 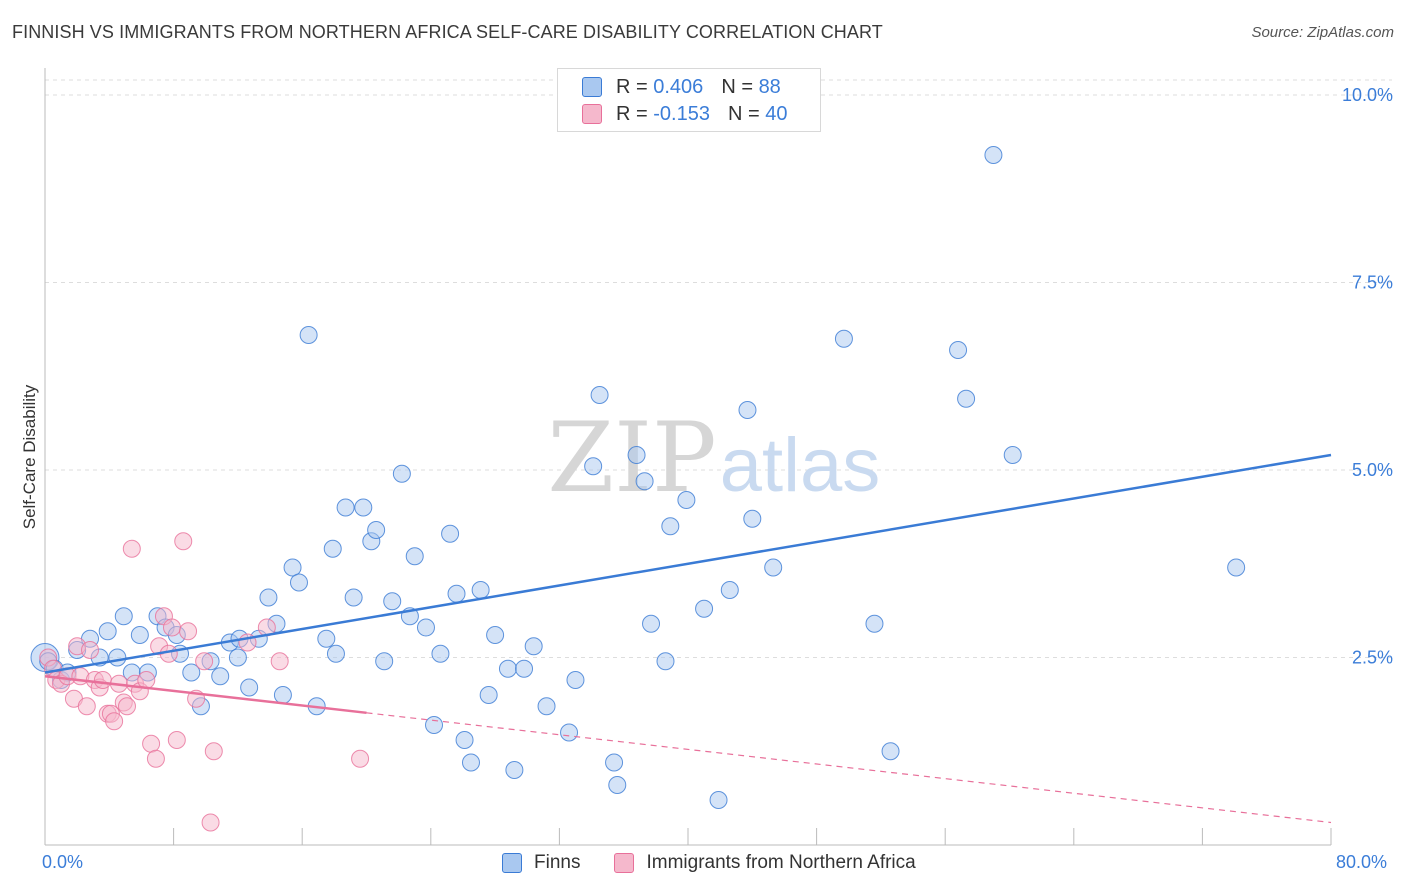 I want to click on y-tick-labels: 2.5% 5.0% 7.5% 10.0%, so click(x=1367, y=376).